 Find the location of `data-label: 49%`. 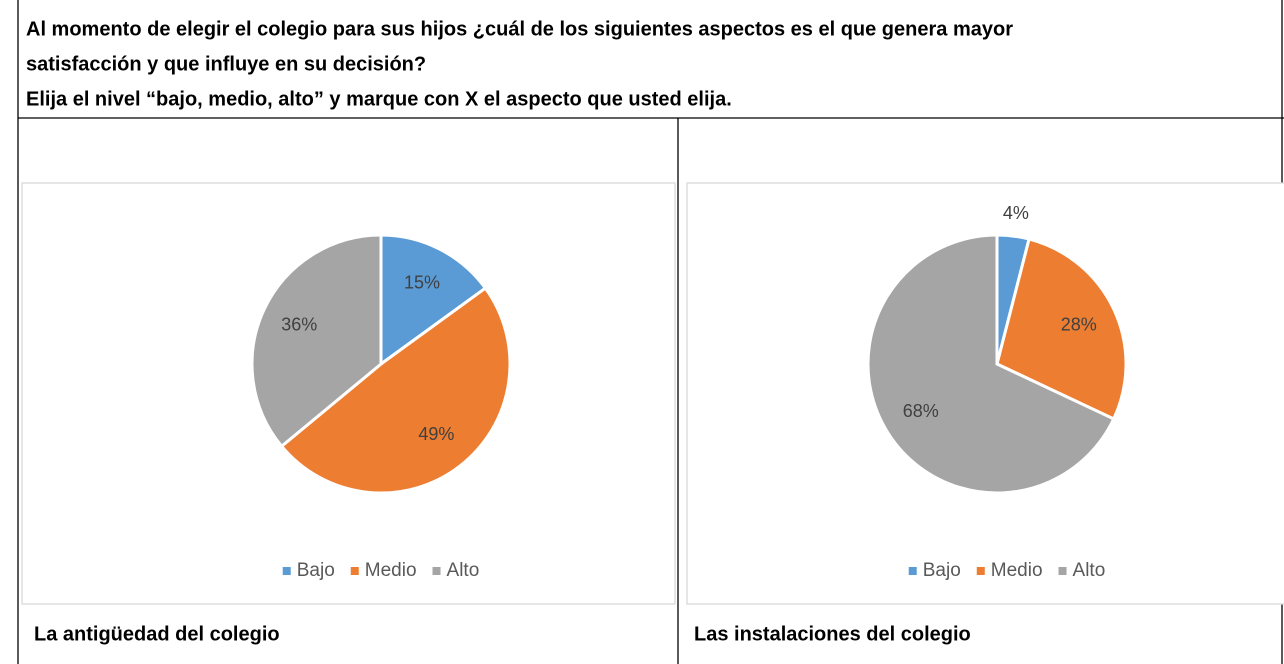

data-label: 49% is located at coordinates (436, 434).